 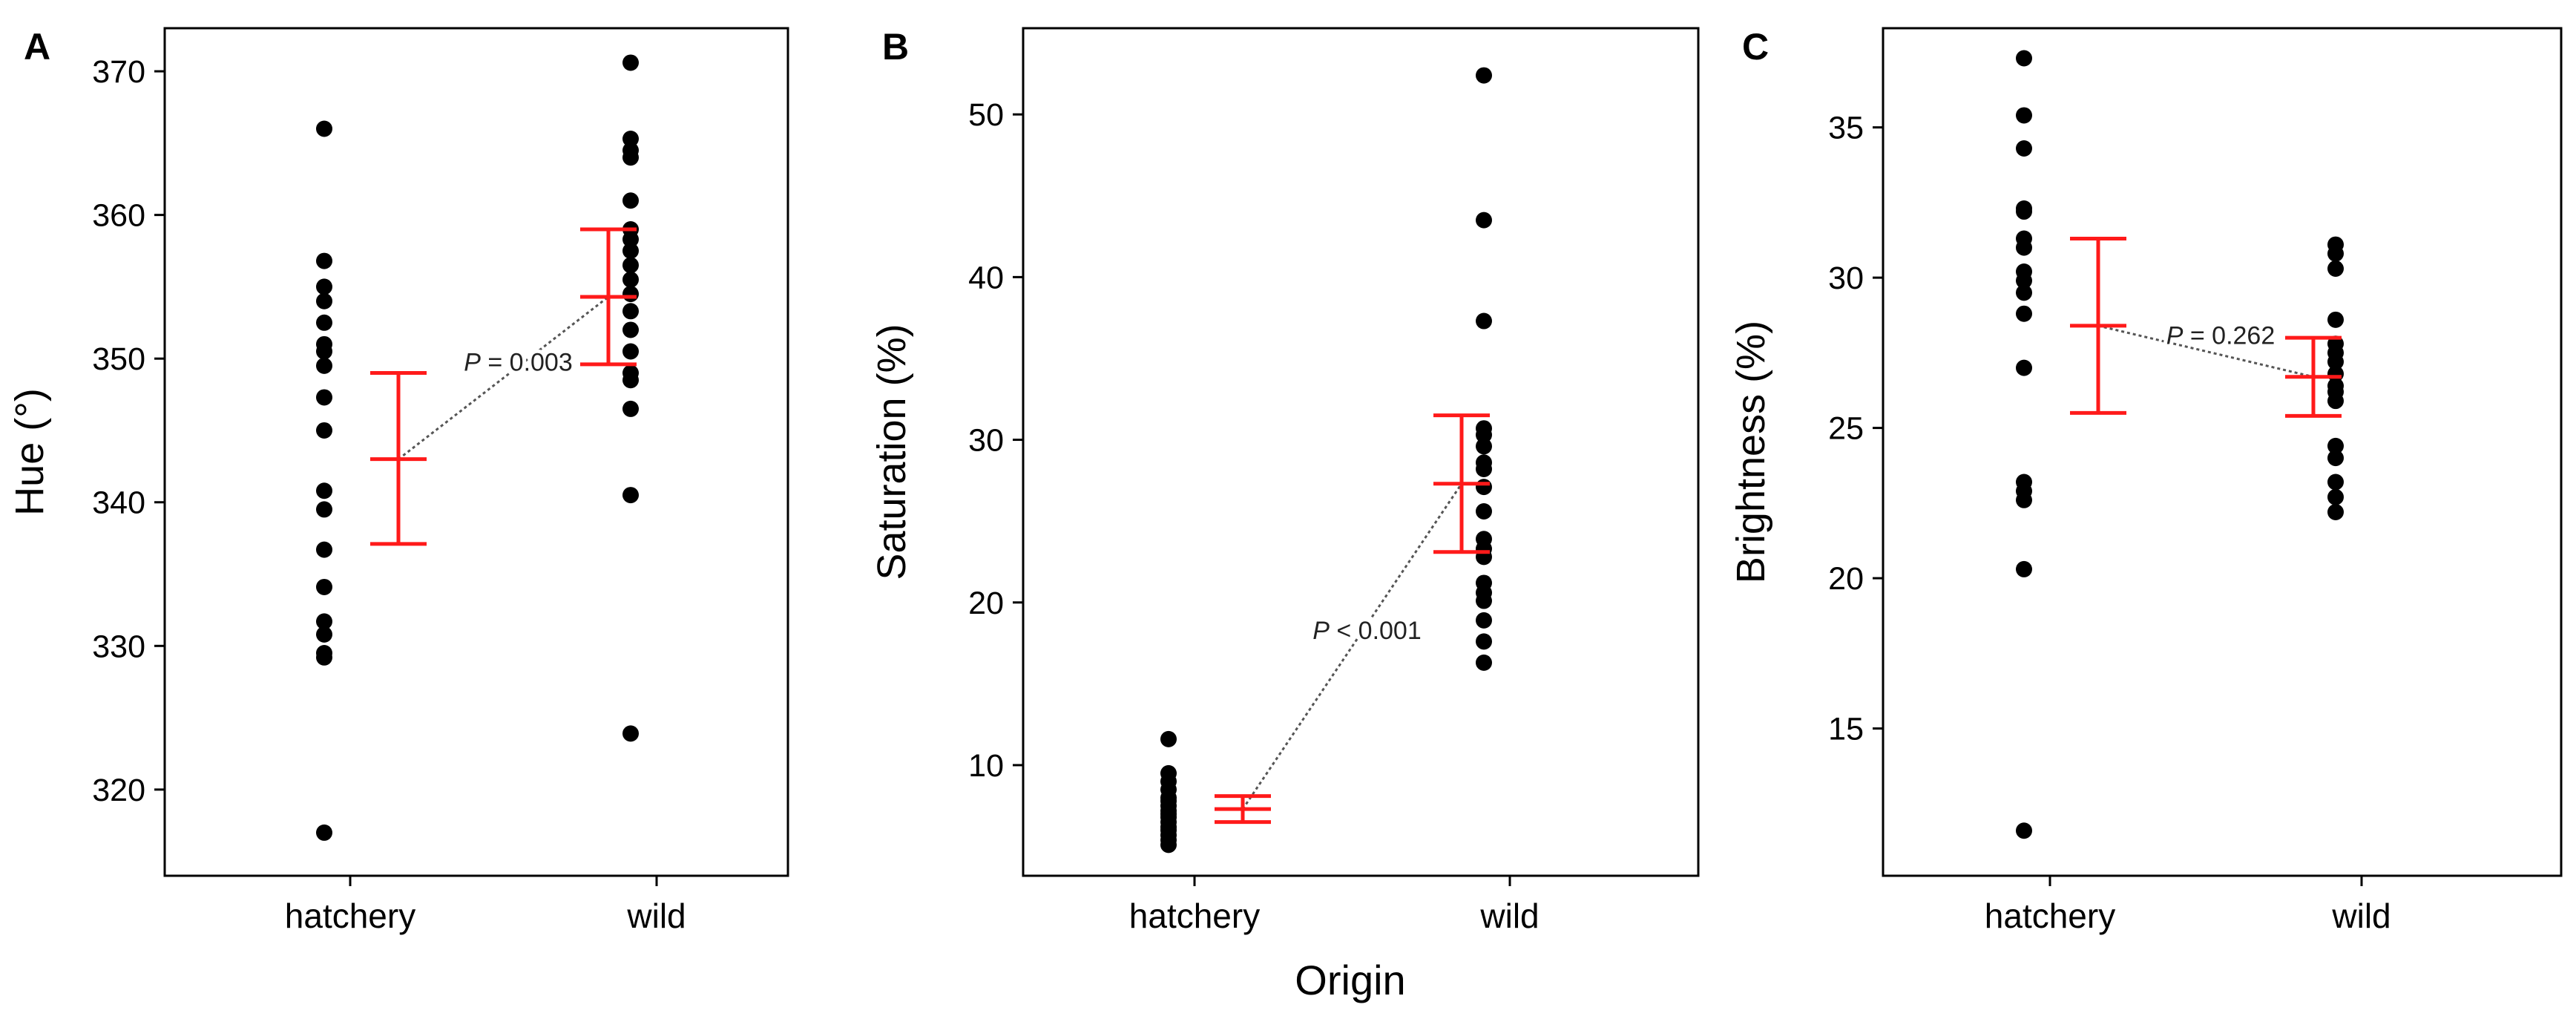 What do you see at coordinates (118, 359) in the screenshot?
I see `y-tick-label: 350` at bounding box center [118, 359].